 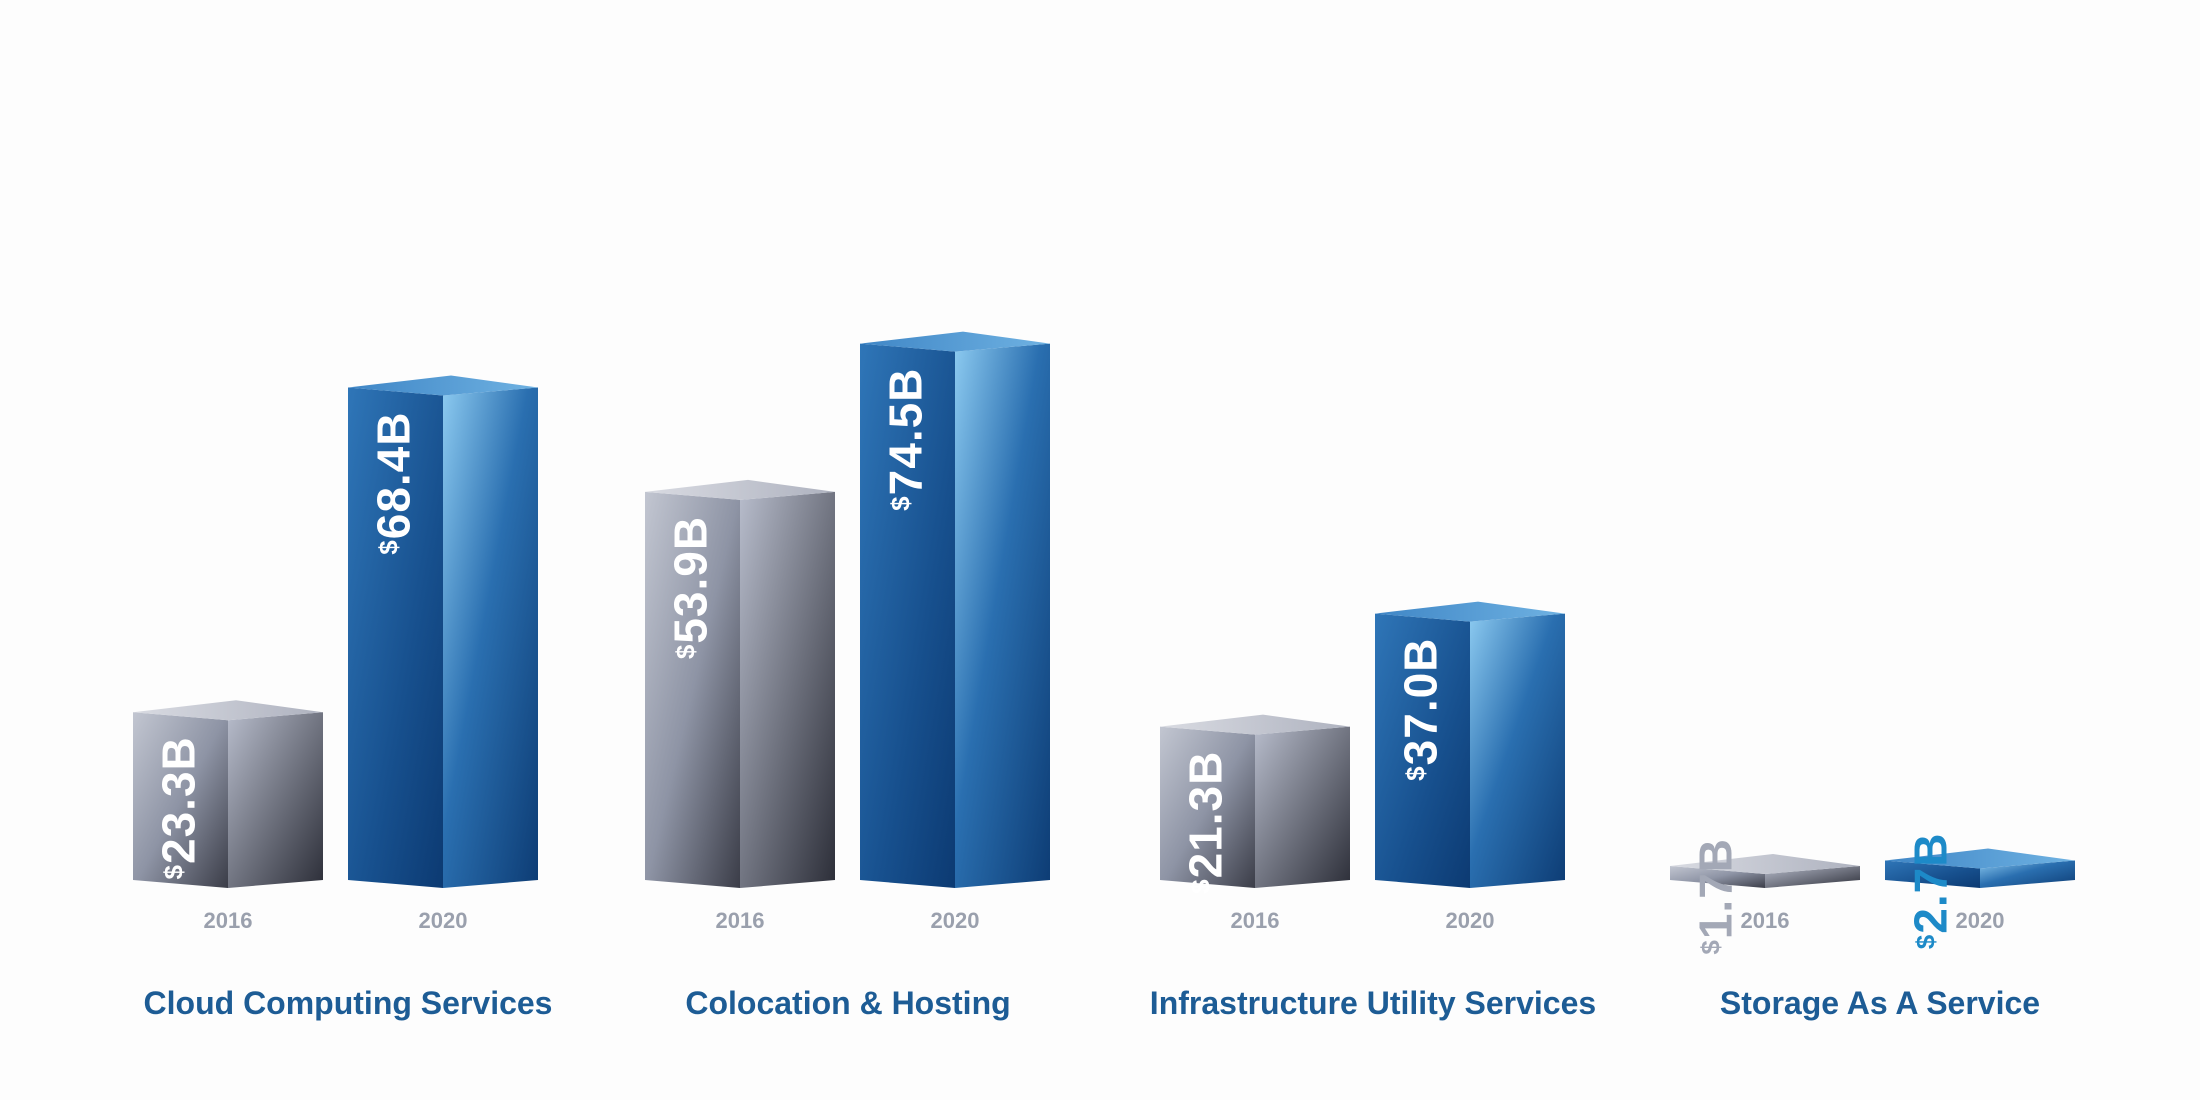 I want to click on category-label: Infrastructure Utility Services, so click(x=1373, y=1003).